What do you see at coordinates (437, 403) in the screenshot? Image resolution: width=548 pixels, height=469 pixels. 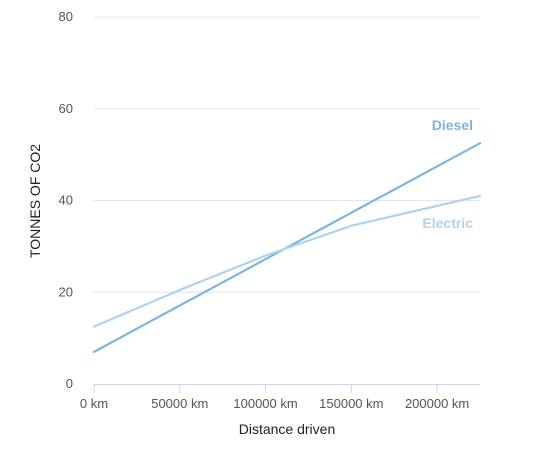 I see `x-tick-label: 200000 km` at bounding box center [437, 403].